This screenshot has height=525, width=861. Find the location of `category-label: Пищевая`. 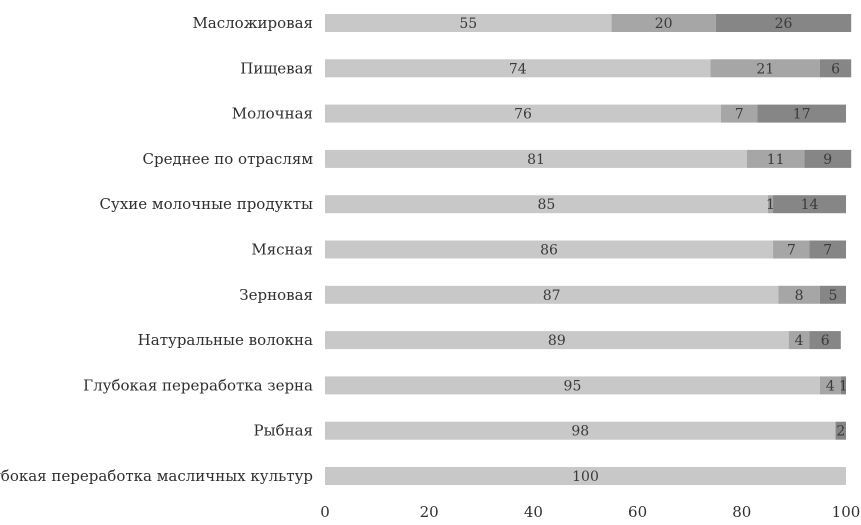

category-label: Пищевая is located at coordinates (276, 68).